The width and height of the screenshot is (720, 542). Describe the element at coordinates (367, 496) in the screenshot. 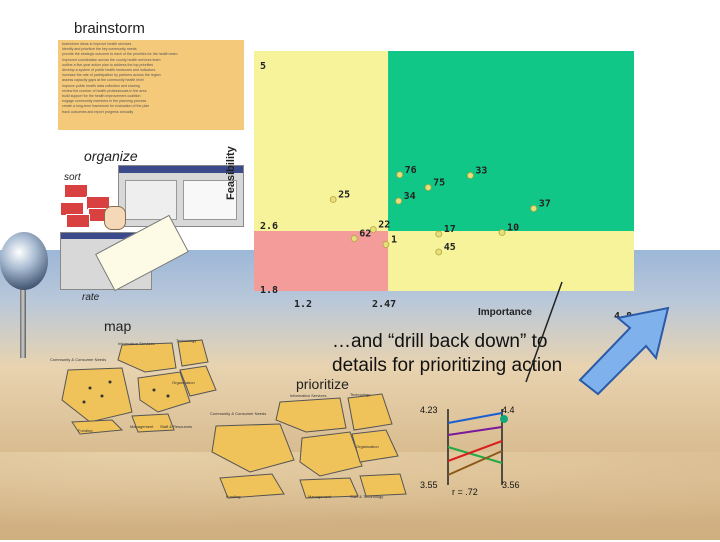

I see `map-label: Staff & Technology` at that location.